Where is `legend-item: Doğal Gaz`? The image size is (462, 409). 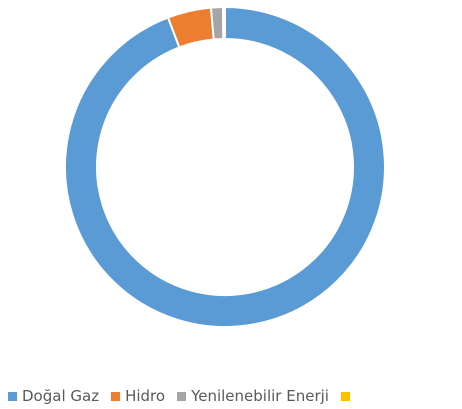
legend-item: Doğal Gaz is located at coordinates (53, 396).